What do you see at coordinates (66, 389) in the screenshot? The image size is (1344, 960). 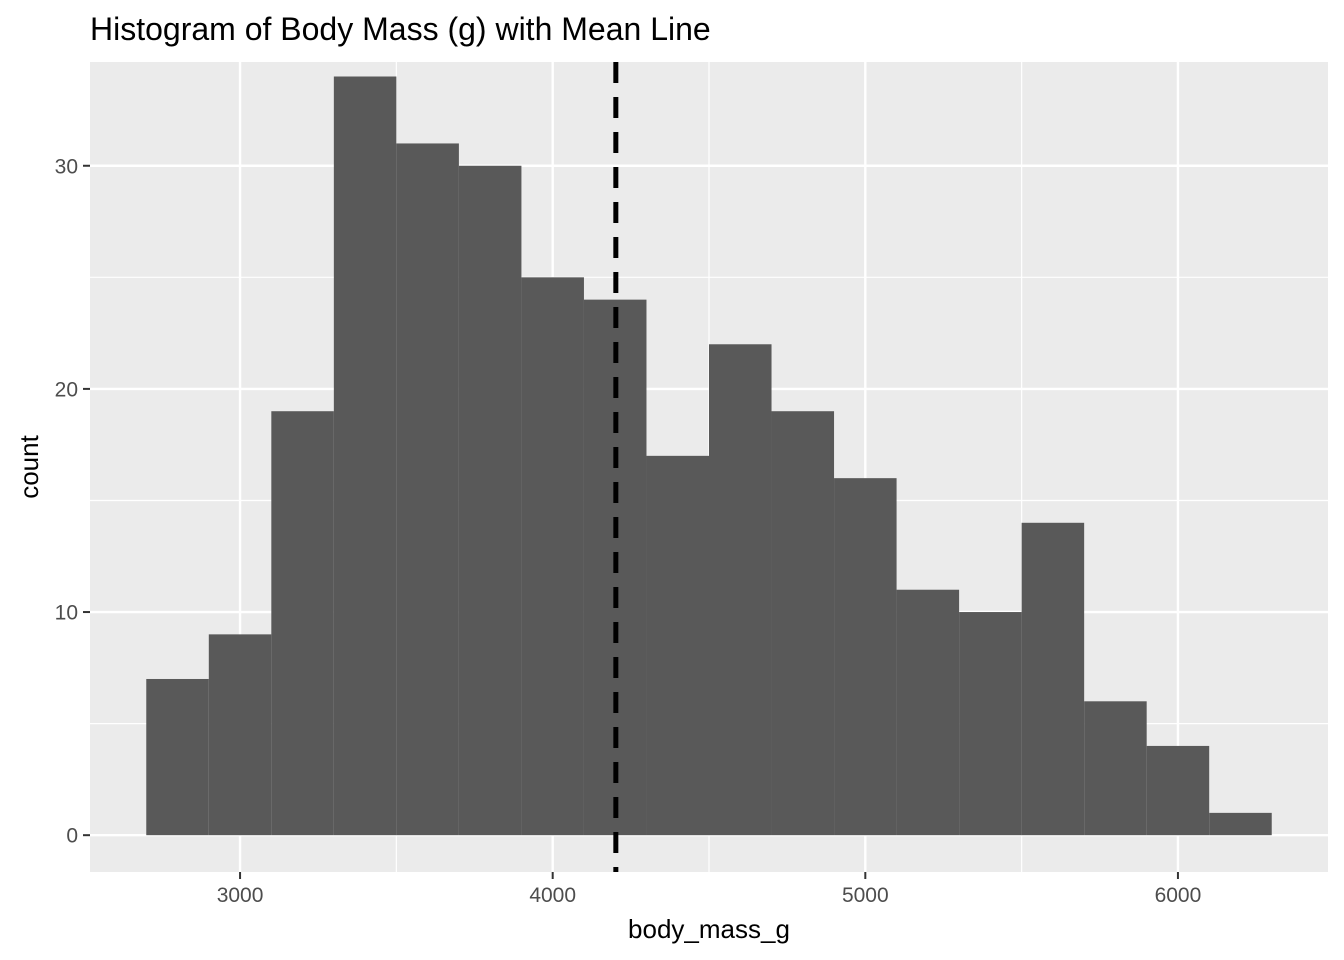 I see `y-tick-label-2: 20` at bounding box center [66, 389].